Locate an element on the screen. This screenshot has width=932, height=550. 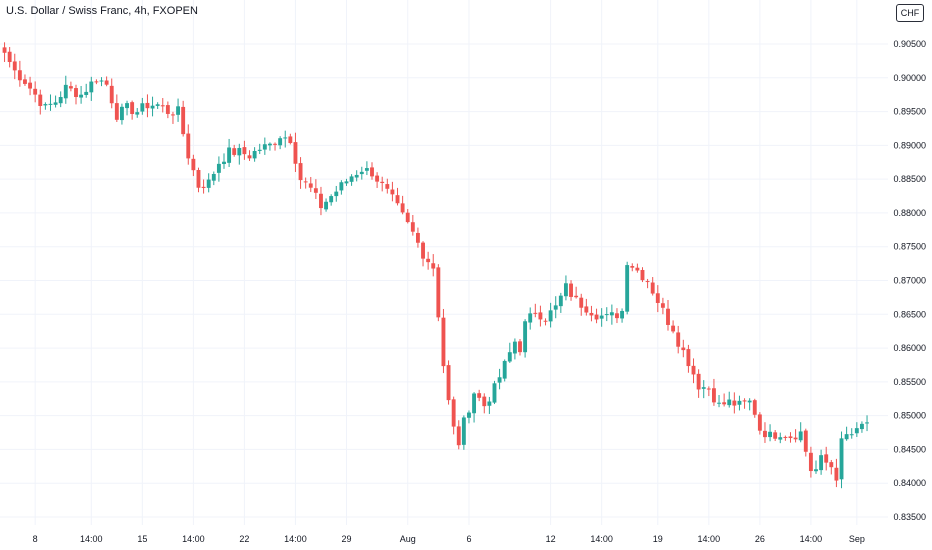
price-tick-label: 0.87000 is located at coordinates (909, 281).